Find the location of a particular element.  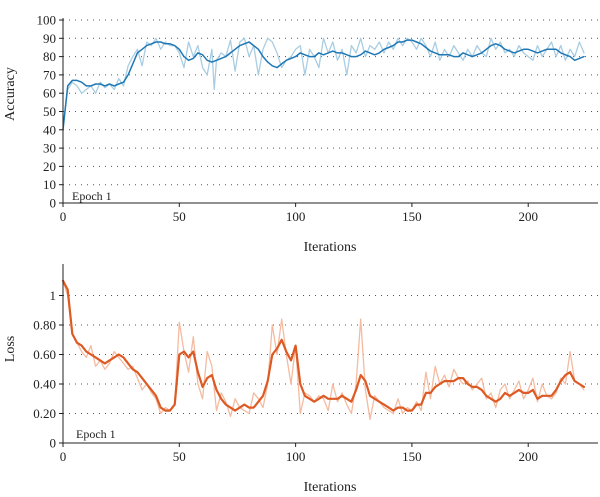

loss-y-tick-label: 0.80 is located at coordinates (44, 325).